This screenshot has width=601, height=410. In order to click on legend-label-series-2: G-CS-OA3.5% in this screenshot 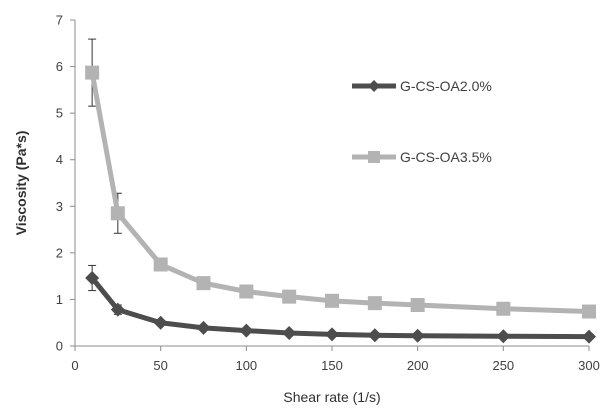, I will do `click(446, 157)`.